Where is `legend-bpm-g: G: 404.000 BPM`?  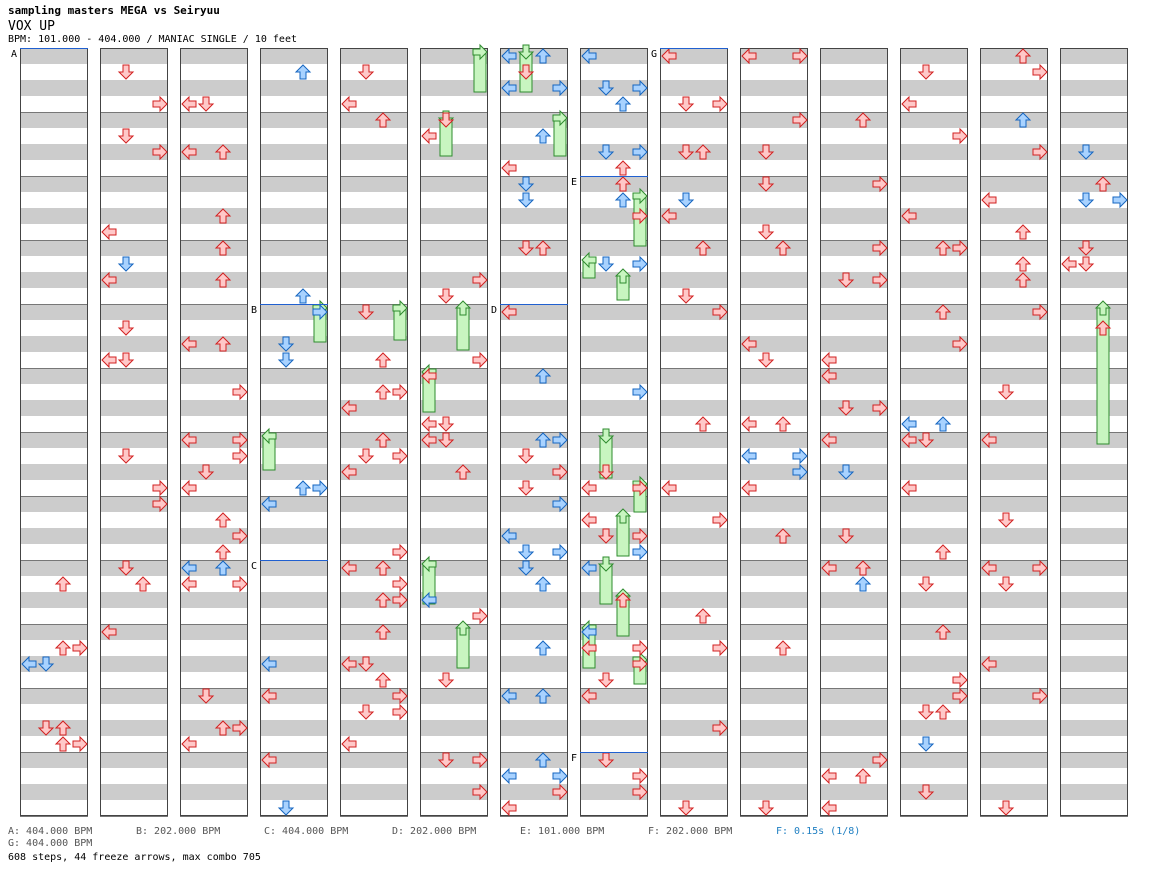 legend-bpm-g: G: 404.000 BPM is located at coordinates (50, 843).